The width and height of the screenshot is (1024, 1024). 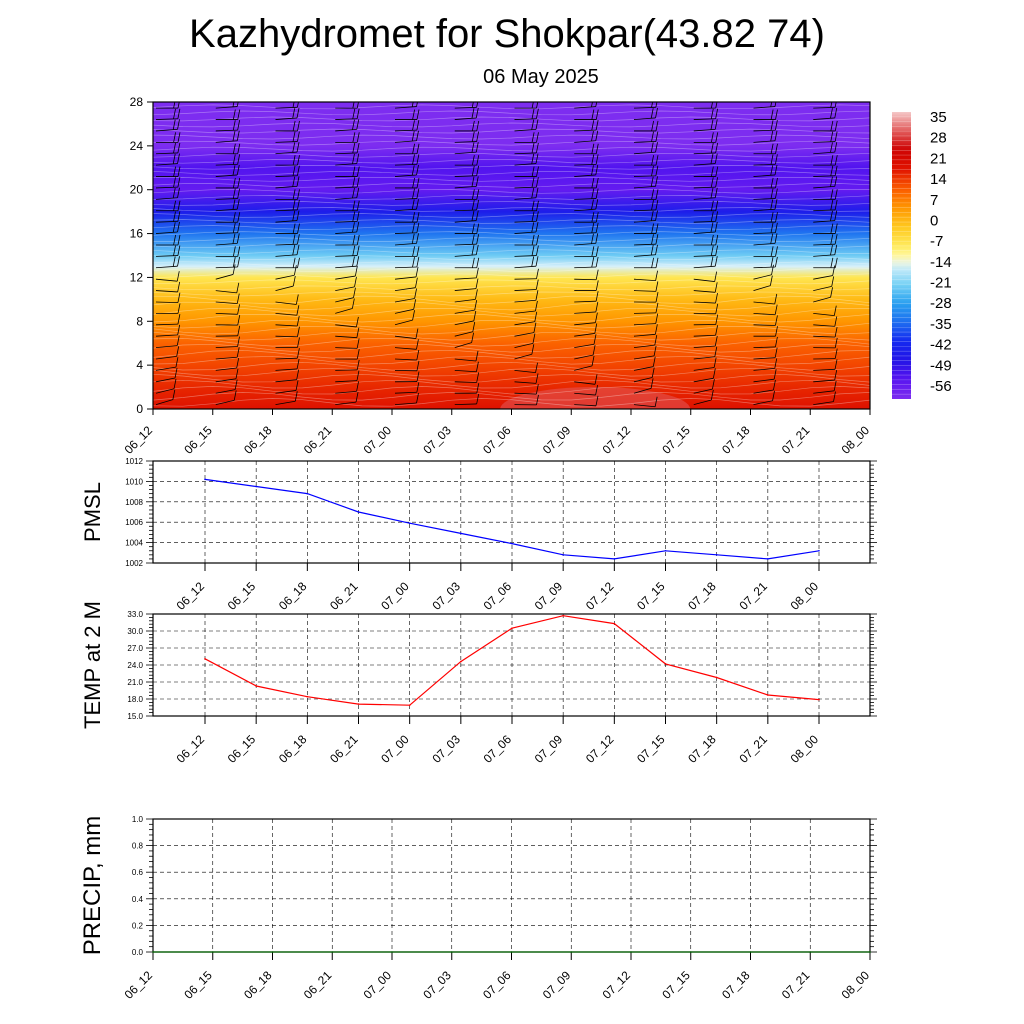 I want to click on colorbar-label: 28, so click(x=938, y=138).